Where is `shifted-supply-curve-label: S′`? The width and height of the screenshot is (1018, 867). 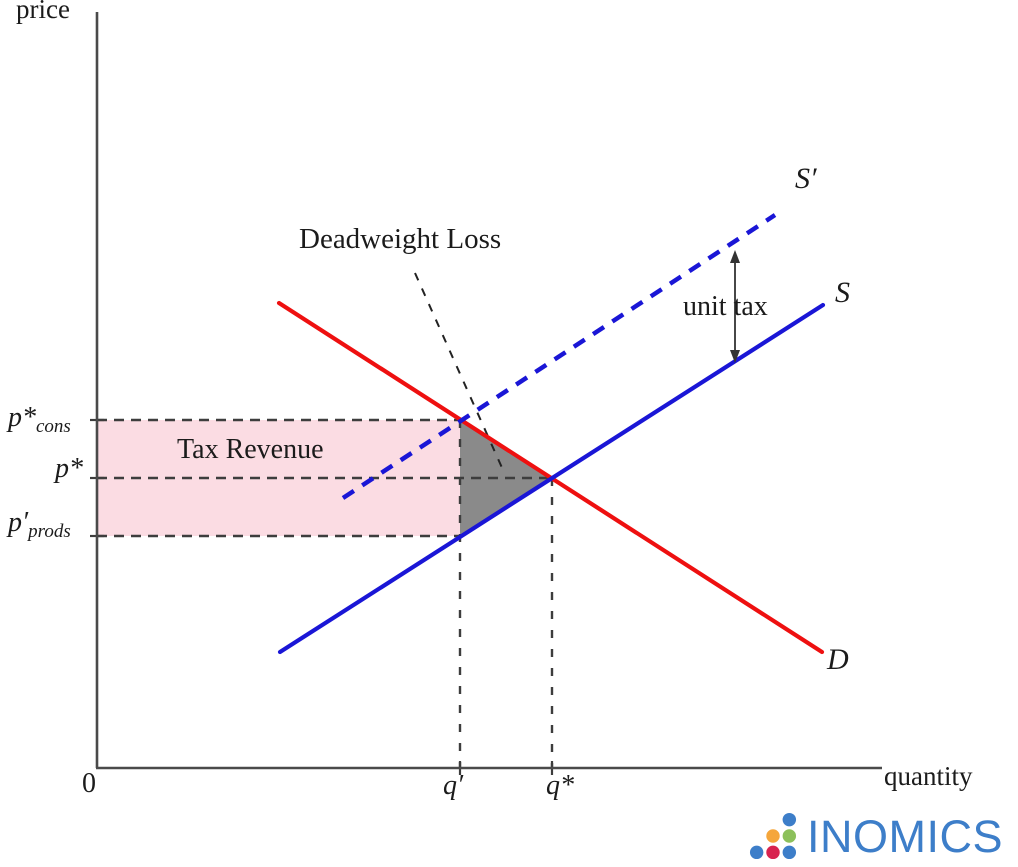 shifted-supply-curve-label: S′ is located at coordinates (806, 178).